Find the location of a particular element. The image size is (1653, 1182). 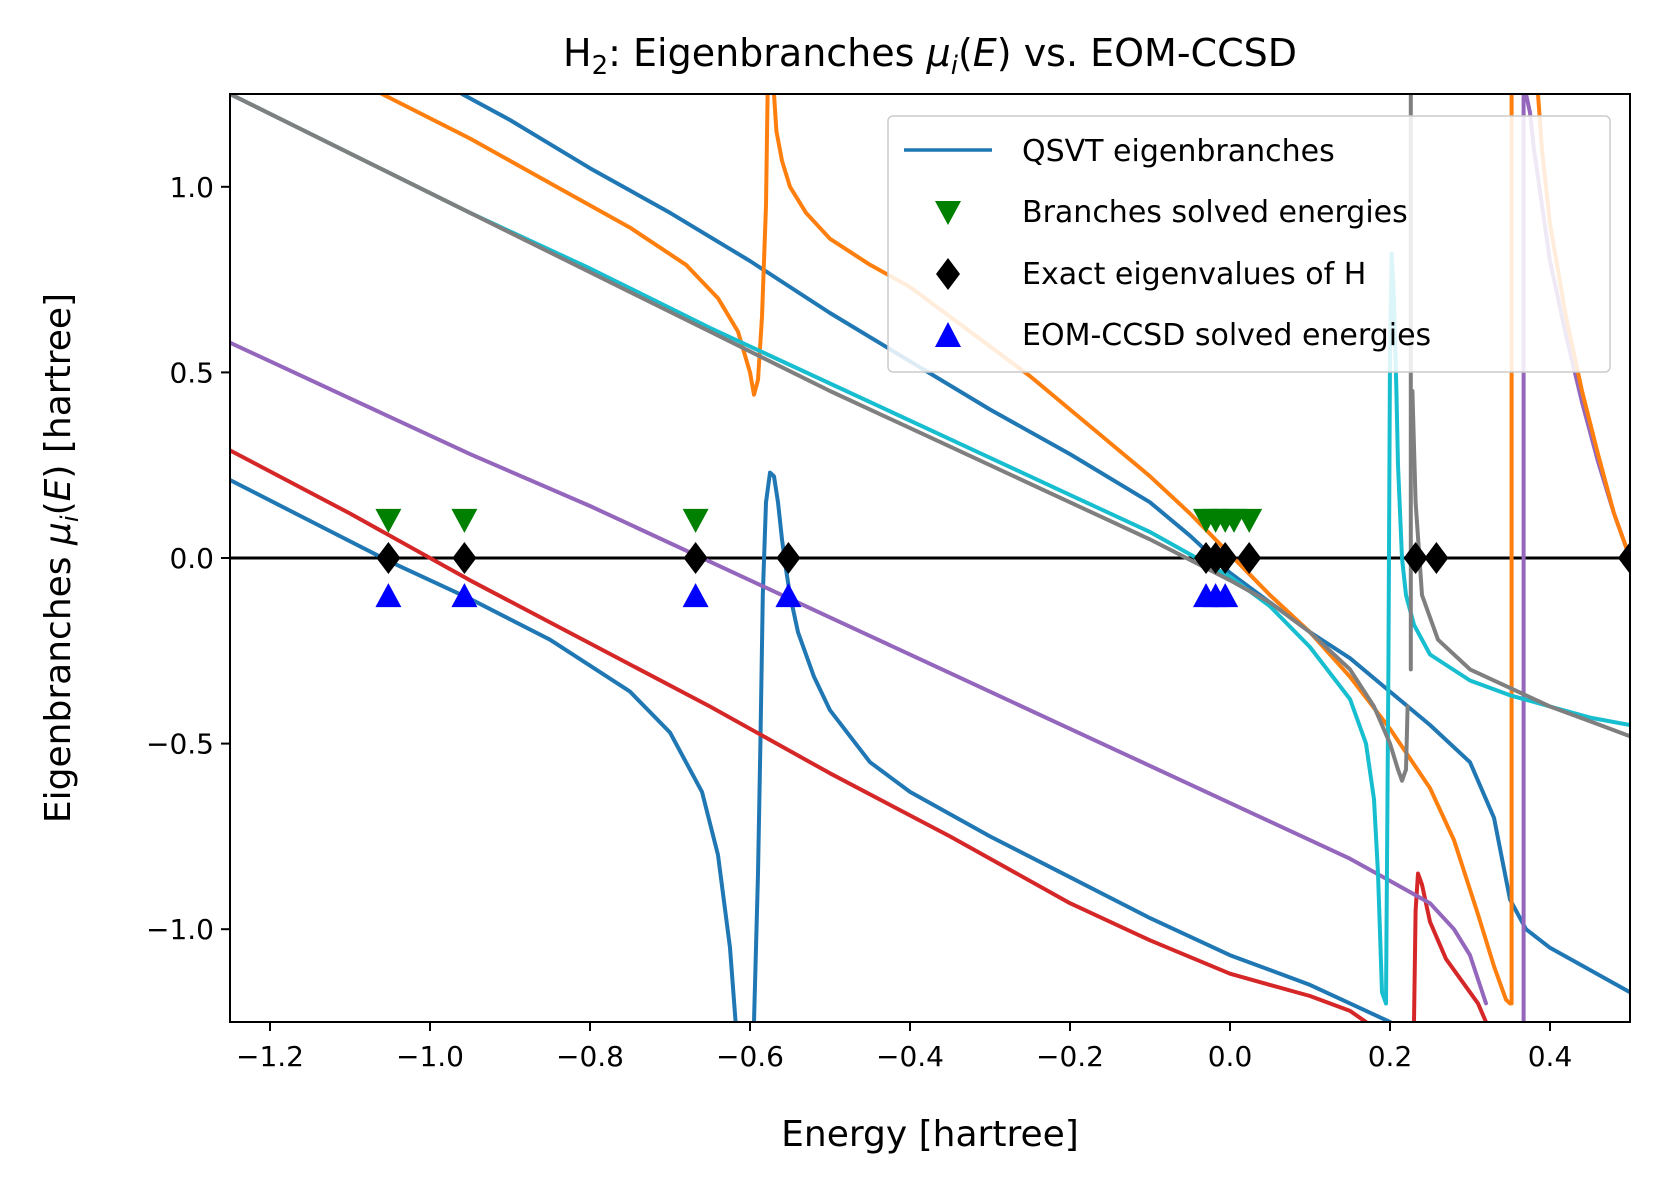

x-tick-label: 0.0 is located at coordinates (1230, 1056).